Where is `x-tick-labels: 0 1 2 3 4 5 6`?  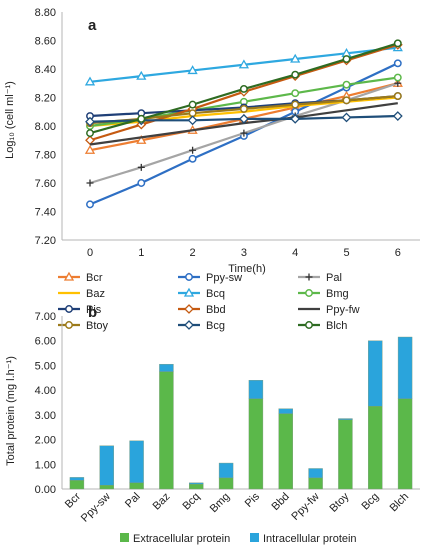
x-tick-labels: 0 1 2 3 4 5 6 is located at coordinates (244, 253).